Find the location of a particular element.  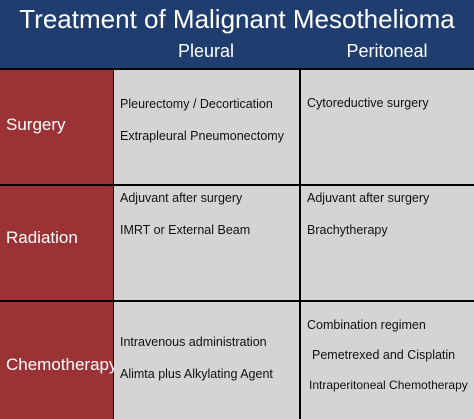

cell-line: Extrapleural Pneumonectomy is located at coordinates (202, 136).